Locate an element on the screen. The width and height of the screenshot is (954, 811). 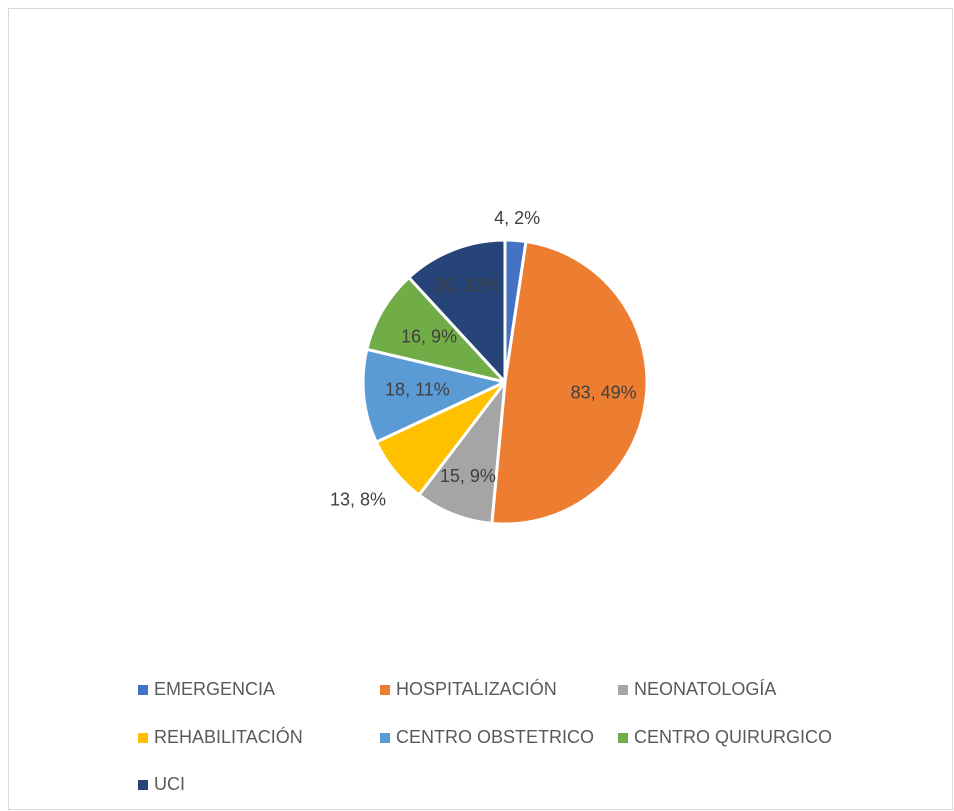
legend-label: CENTRO QUIRURGICO is located at coordinates (733, 737).